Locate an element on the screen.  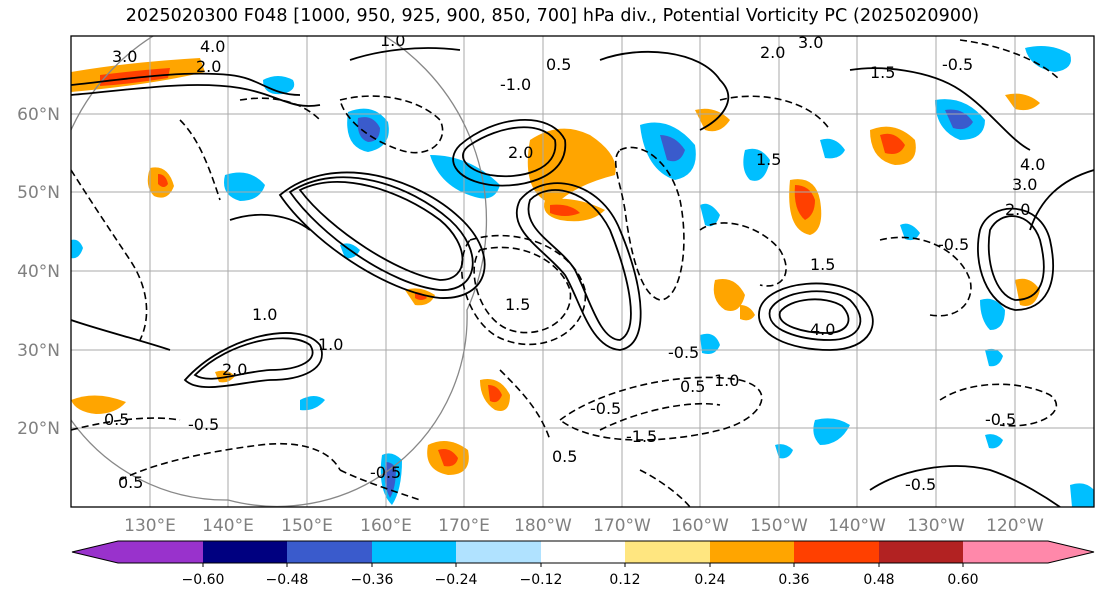
colorbar-tick-label: 0.48 is located at coordinates (878, 580).